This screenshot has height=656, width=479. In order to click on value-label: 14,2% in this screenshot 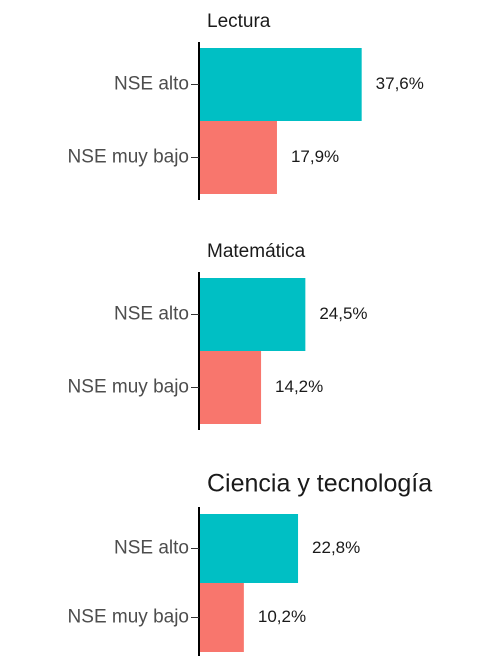, I will do `click(299, 386)`.